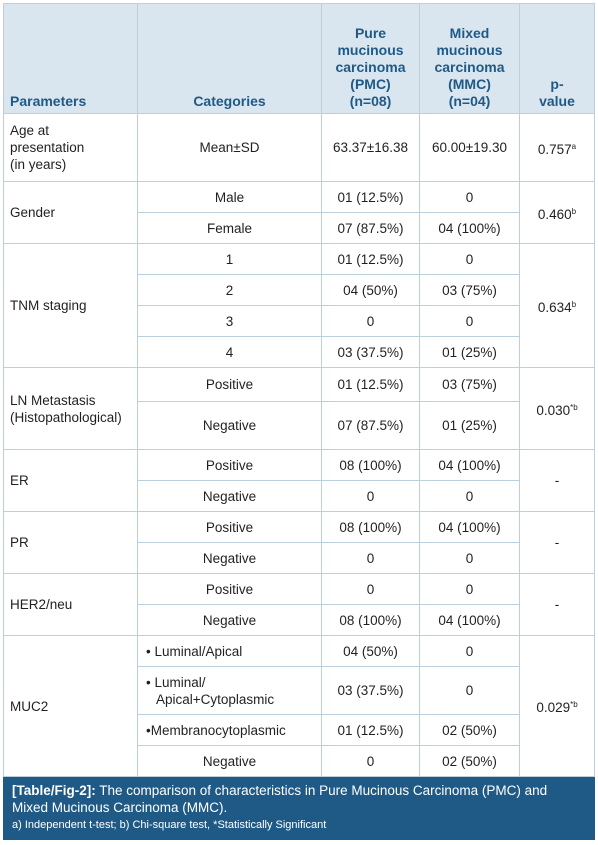  What do you see at coordinates (229, 651) in the screenshot?
I see `category-cell: • Luminal/Apical` at bounding box center [229, 651].